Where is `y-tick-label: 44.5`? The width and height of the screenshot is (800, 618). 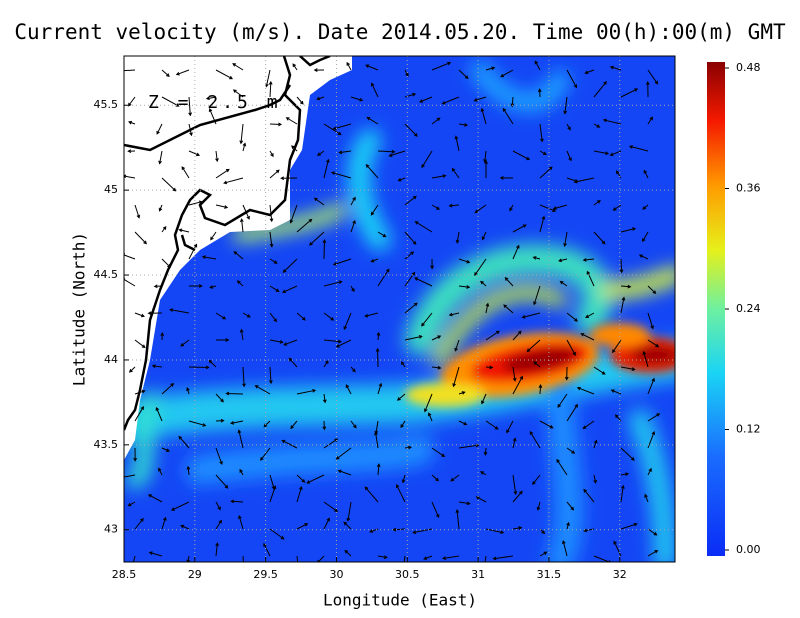
y-tick-label: 44.5 is located at coordinates (106, 274).